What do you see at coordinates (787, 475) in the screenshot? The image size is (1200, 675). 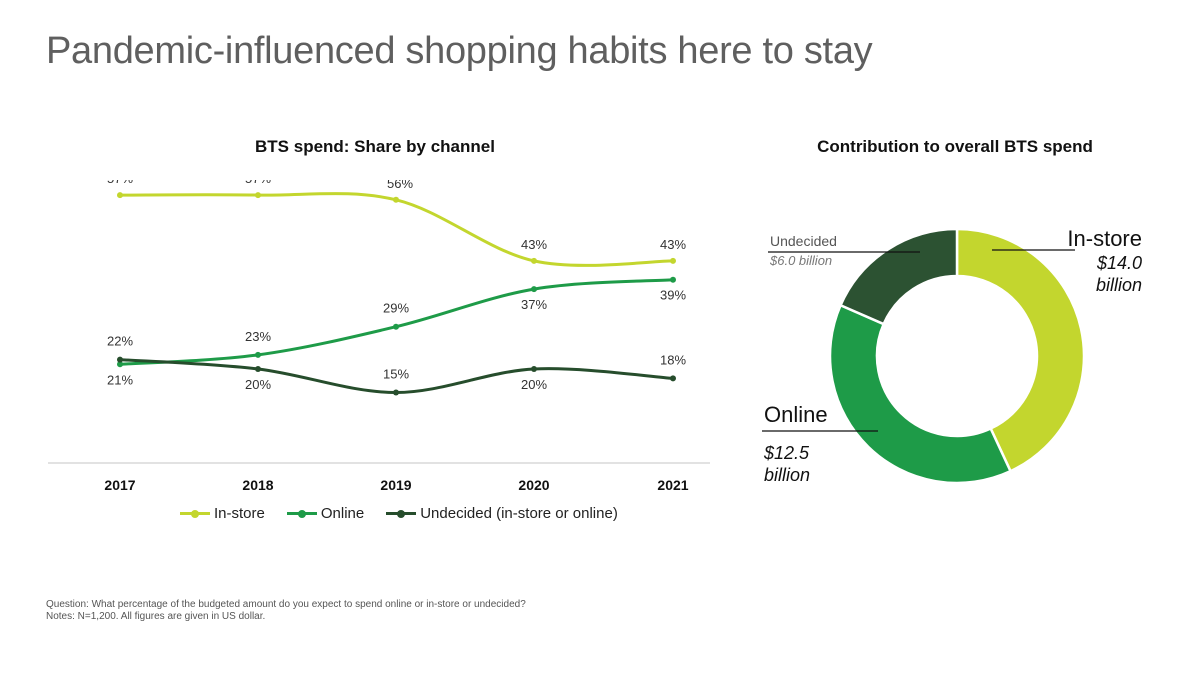 I see `donut-label-online-unit: billion` at bounding box center [787, 475].